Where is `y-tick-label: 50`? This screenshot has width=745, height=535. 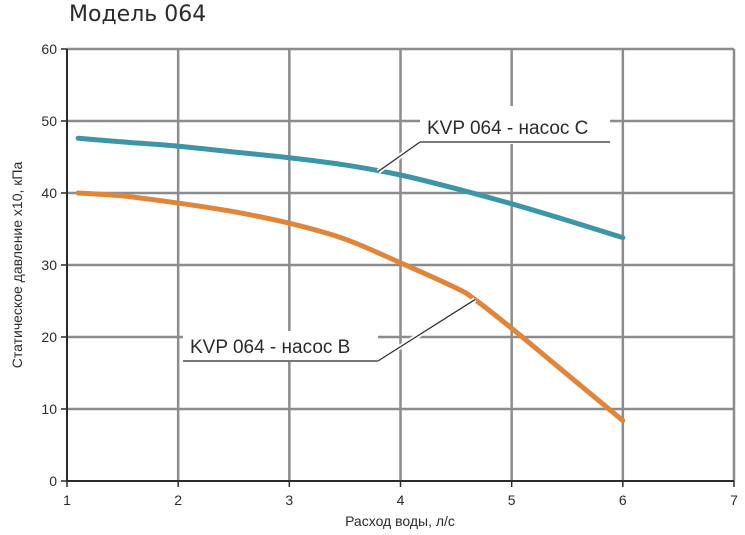 y-tick-label: 50 is located at coordinates (49, 121).